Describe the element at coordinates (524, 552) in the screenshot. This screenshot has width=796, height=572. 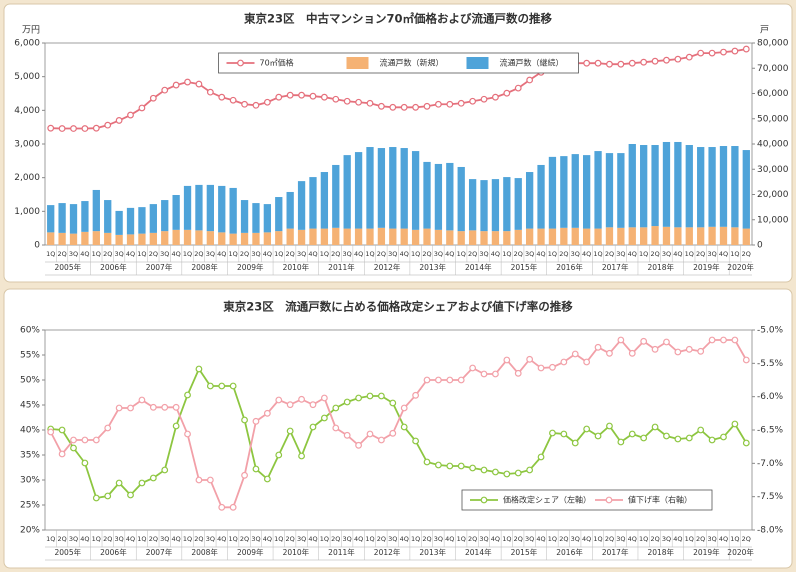
I see `year-label: 2015年` at that location.